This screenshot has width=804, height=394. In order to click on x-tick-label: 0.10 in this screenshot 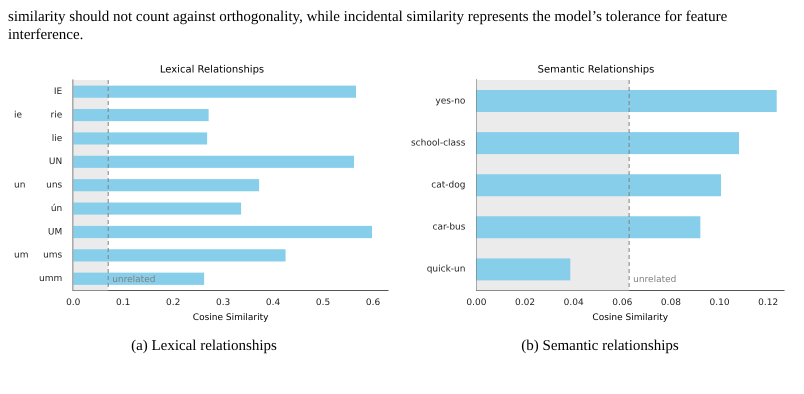, I will do `click(720, 303)`.